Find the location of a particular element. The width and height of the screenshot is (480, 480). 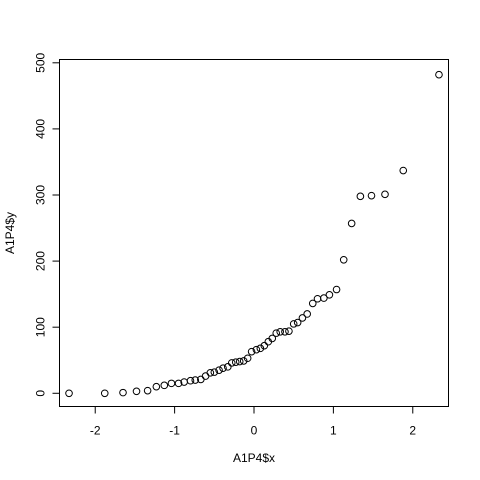

y-tick-label: 0 is located at coordinates (41, 393).